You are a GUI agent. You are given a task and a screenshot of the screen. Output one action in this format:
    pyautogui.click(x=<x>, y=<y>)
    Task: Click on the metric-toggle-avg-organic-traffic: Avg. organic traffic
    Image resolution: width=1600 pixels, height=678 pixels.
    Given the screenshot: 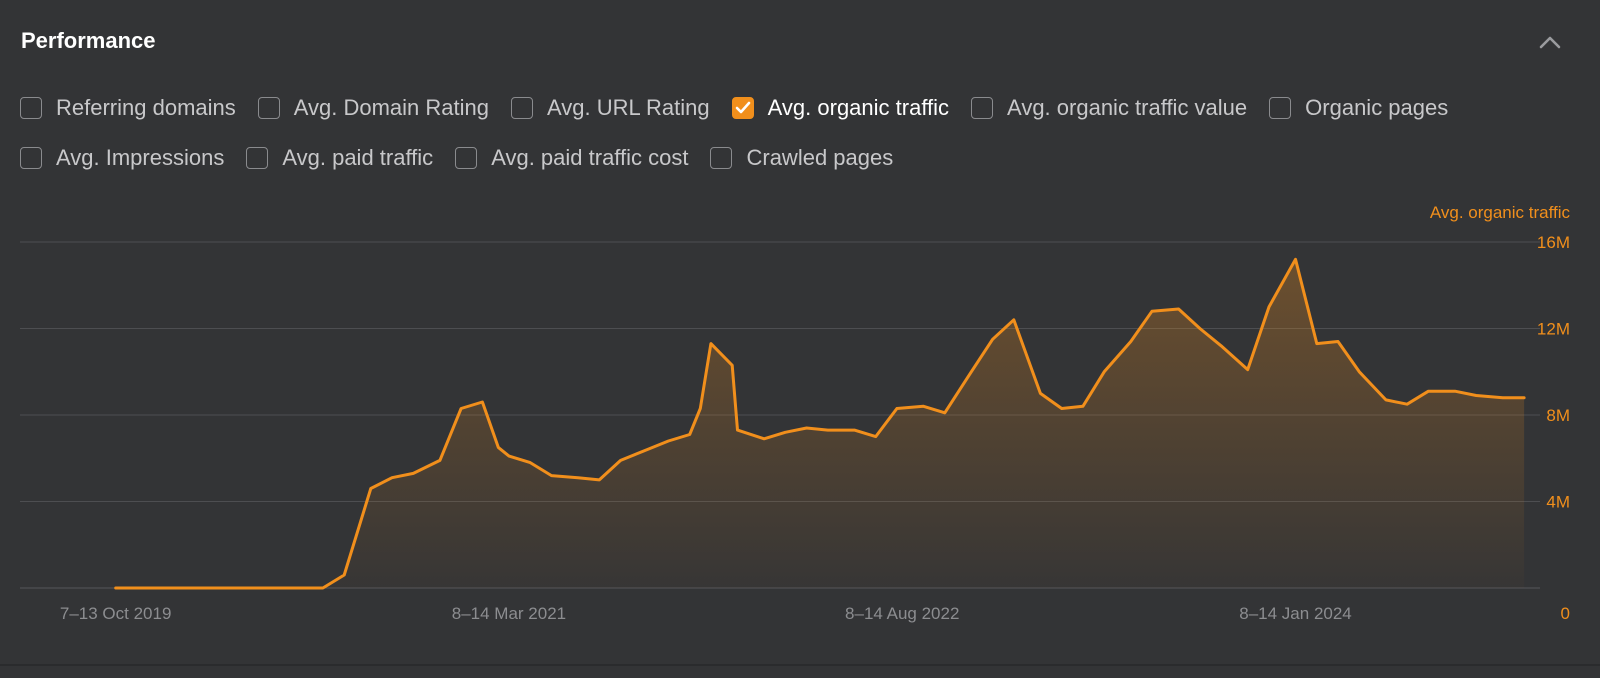 What is the action you would take?
    pyautogui.click(x=840, y=108)
    